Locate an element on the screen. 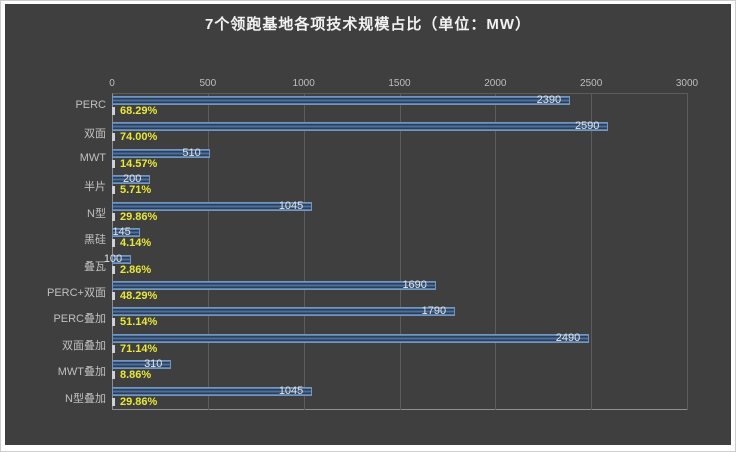 The image size is (736, 452). category-label: 半片 is located at coordinates (95, 187).